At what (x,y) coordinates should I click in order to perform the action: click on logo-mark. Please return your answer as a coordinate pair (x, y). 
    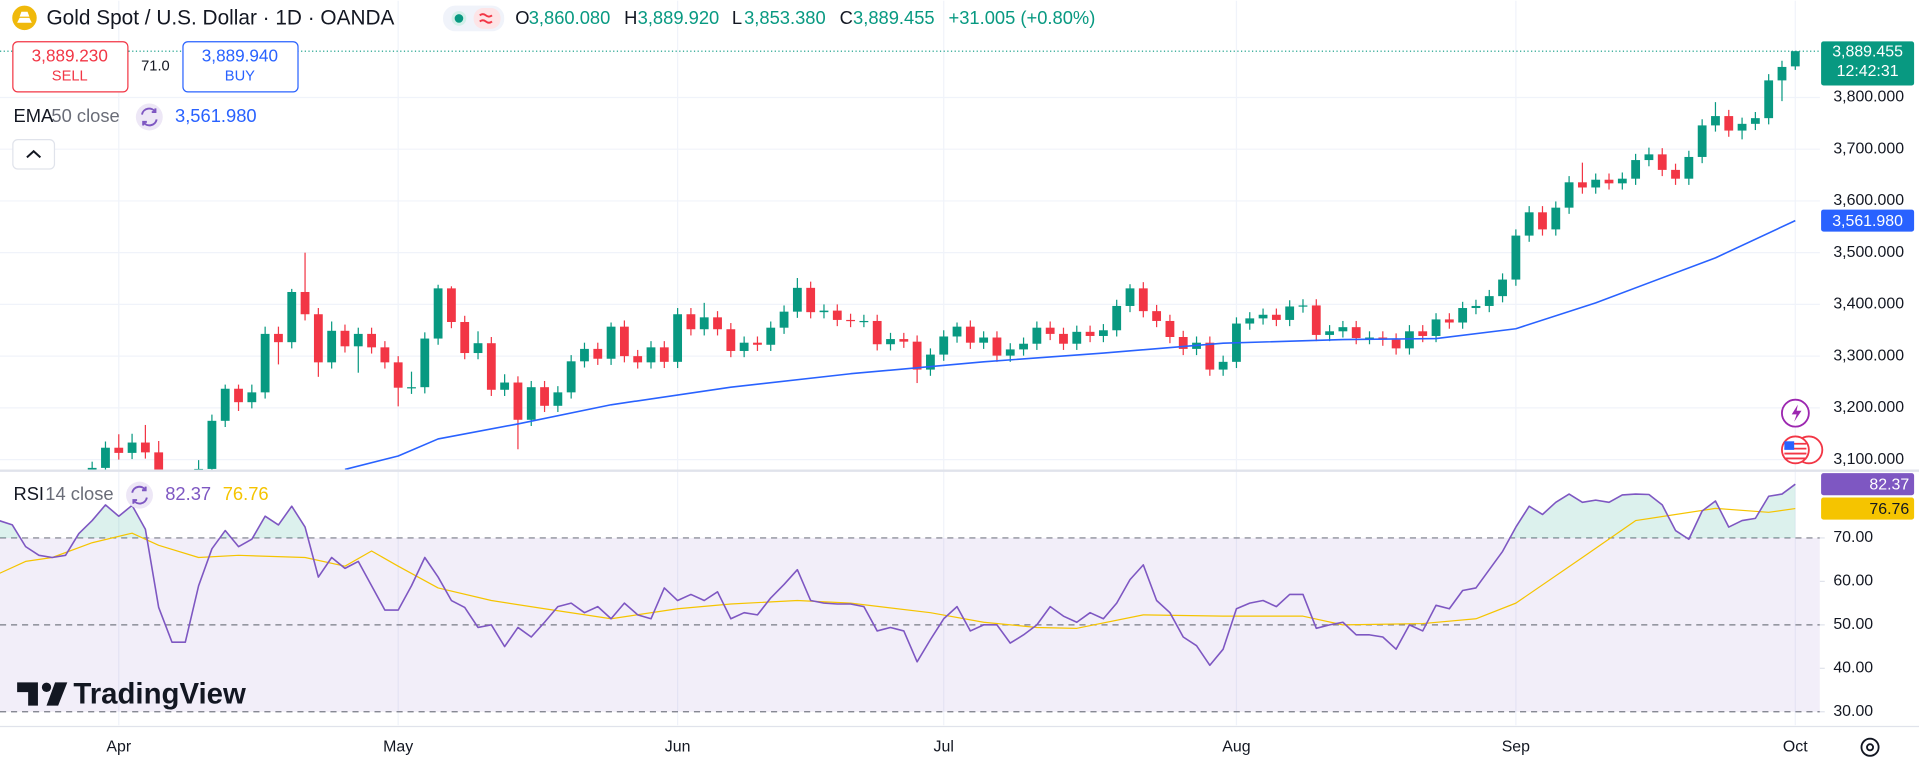
    Looking at the image, I should click on (27, 694).